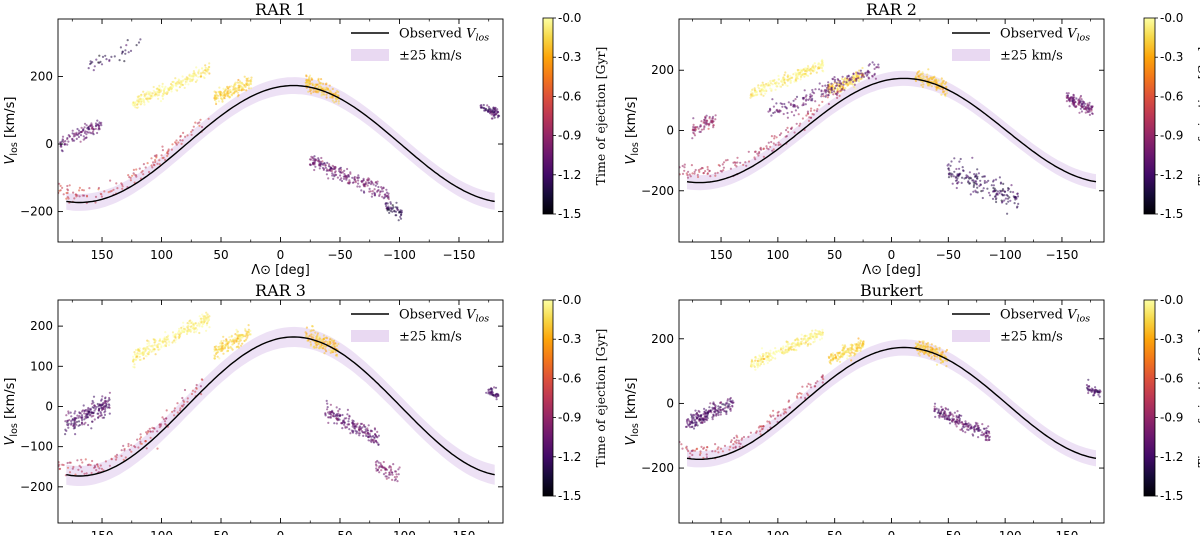 This screenshot has width=1200, height=535. I want to click on x-tick-label: −150, so click(458, 532).